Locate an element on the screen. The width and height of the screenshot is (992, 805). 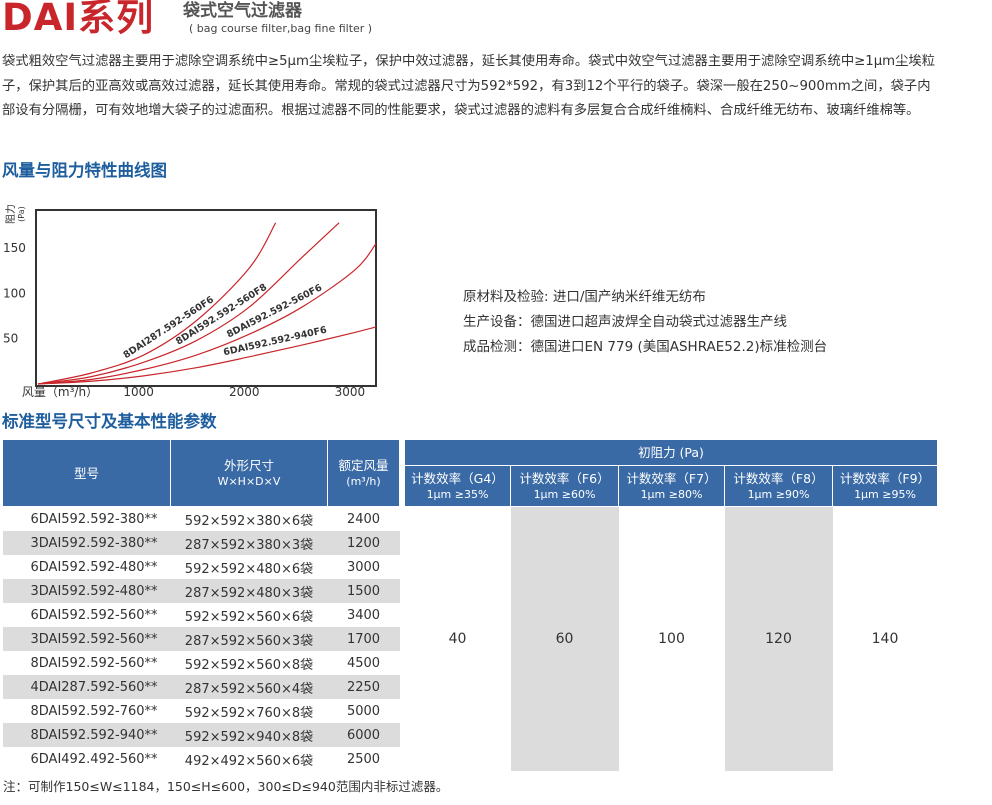
header-class-0: 计数效率（G4） 1μm ≥35% is located at coordinates (457, 486).